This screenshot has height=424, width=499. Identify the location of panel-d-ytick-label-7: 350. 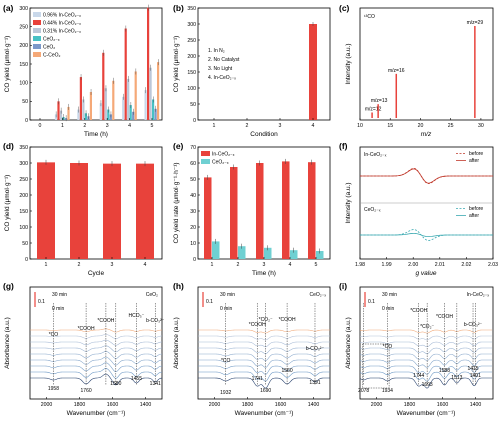
(23, 148).